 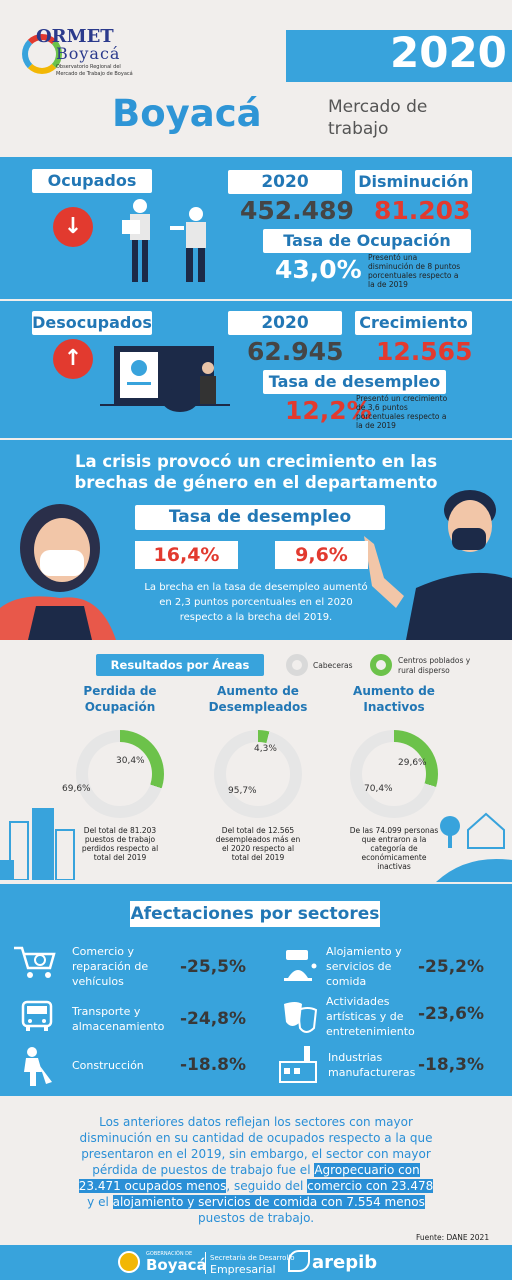 I want to click on area-title-l1: Perdida de, so click(x=120, y=691).